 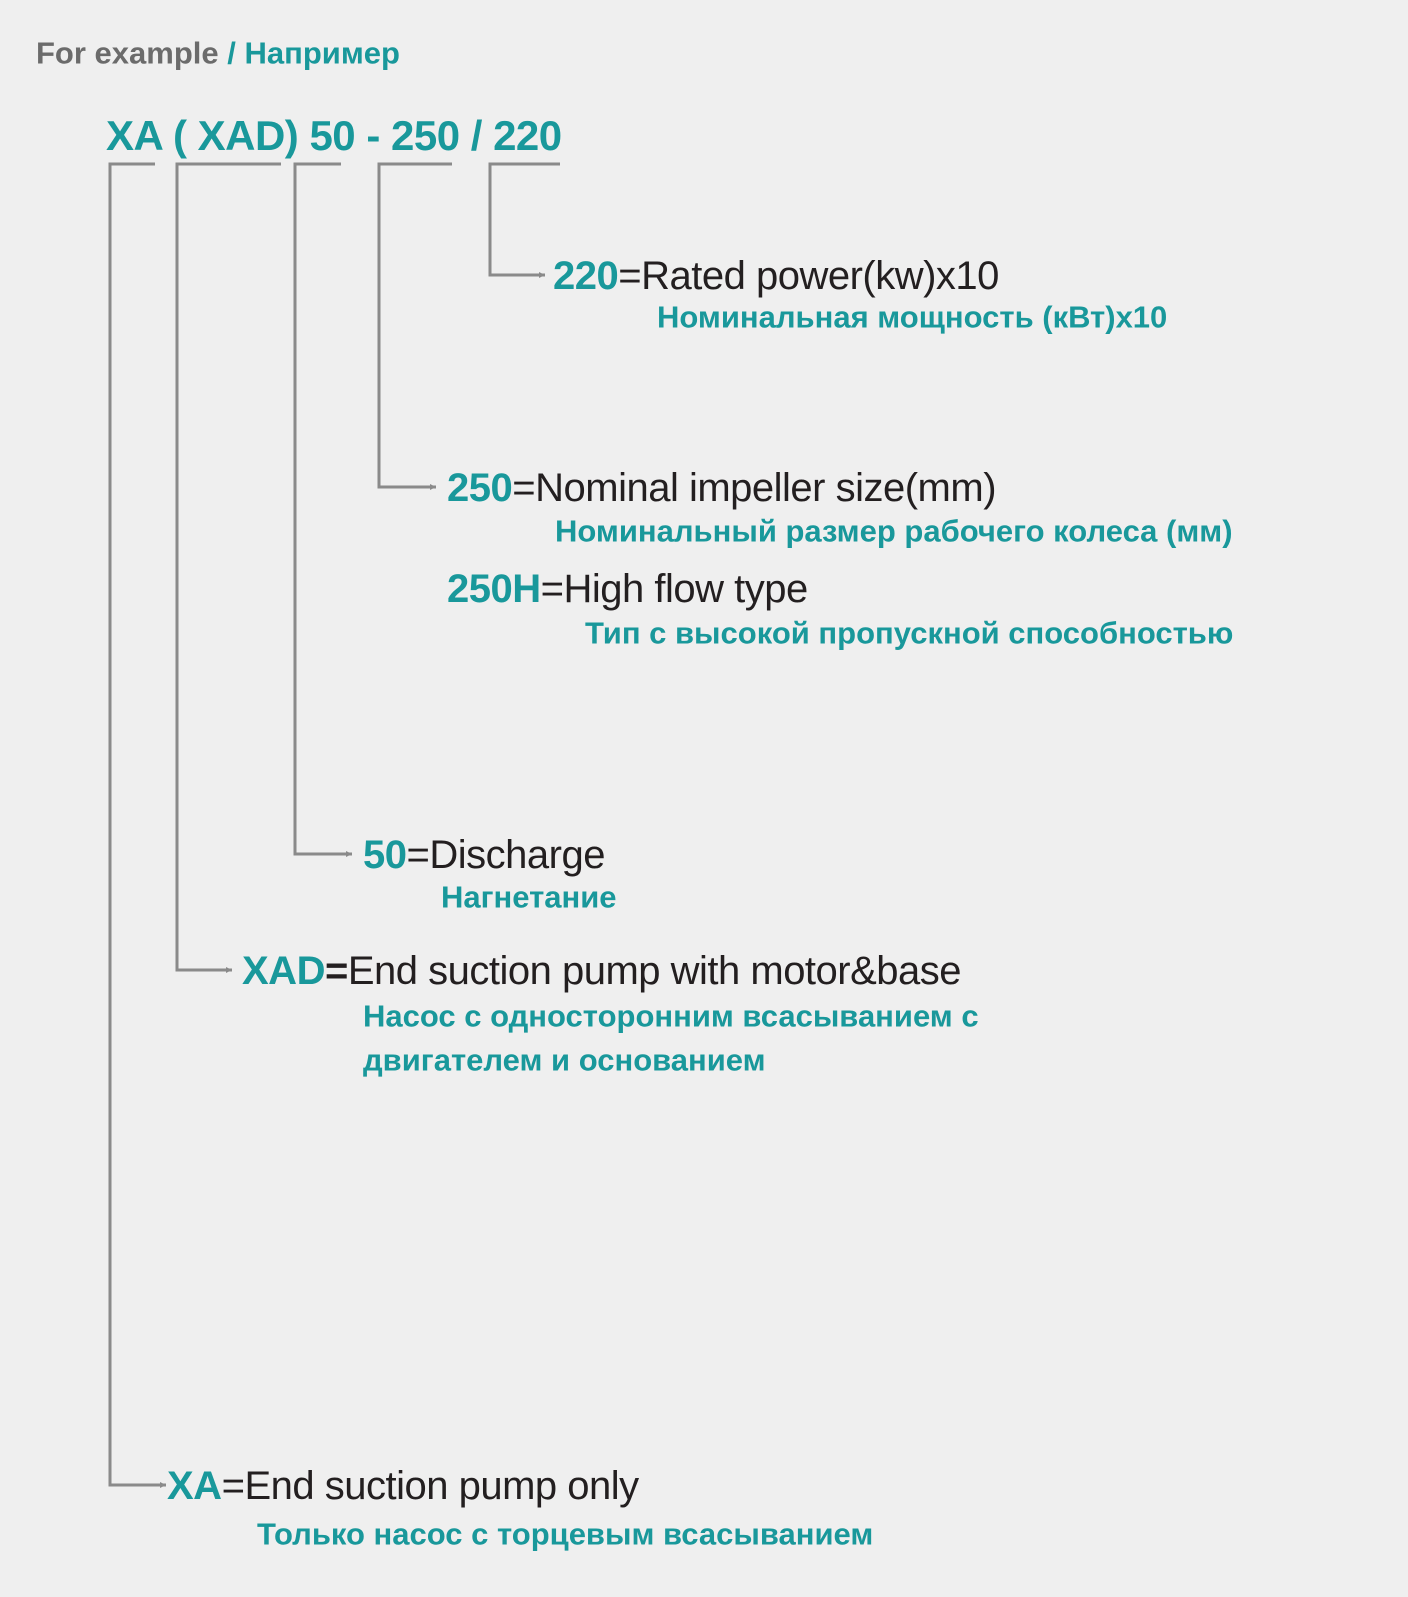 What do you see at coordinates (313, 53) in the screenshot?
I see `example-label-ru: / Например` at bounding box center [313, 53].